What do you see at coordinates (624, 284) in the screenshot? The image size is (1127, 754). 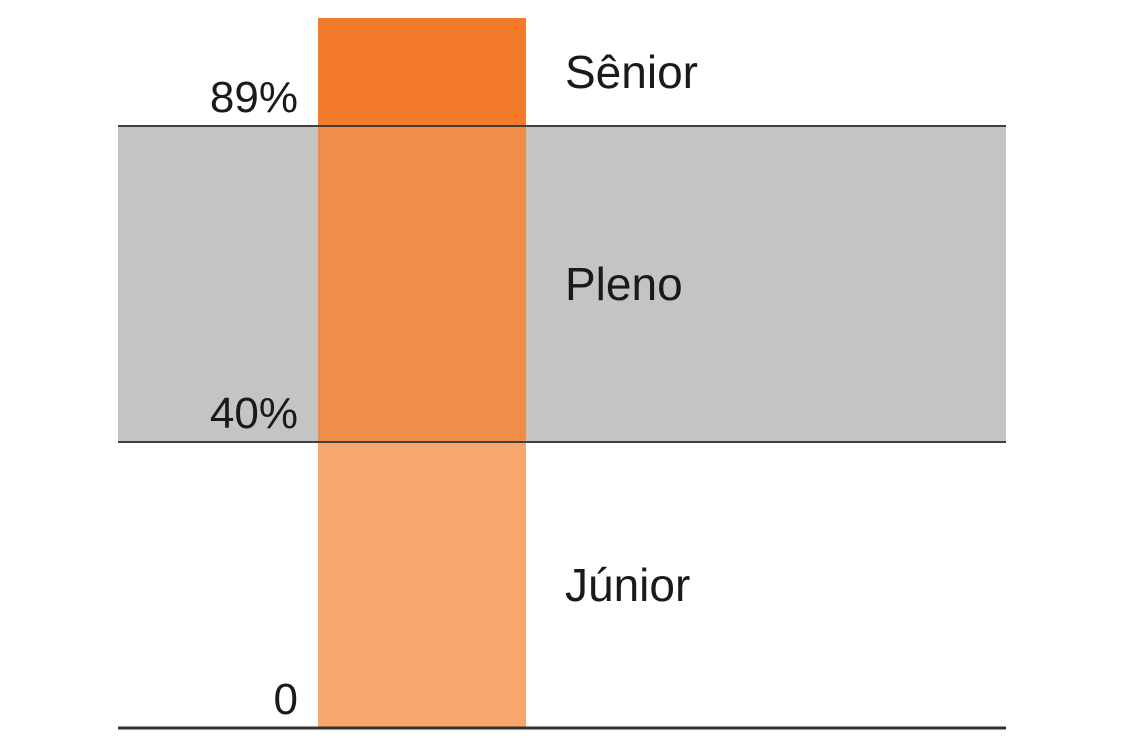 I see `band-label-pleno: Pleno` at bounding box center [624, 284].